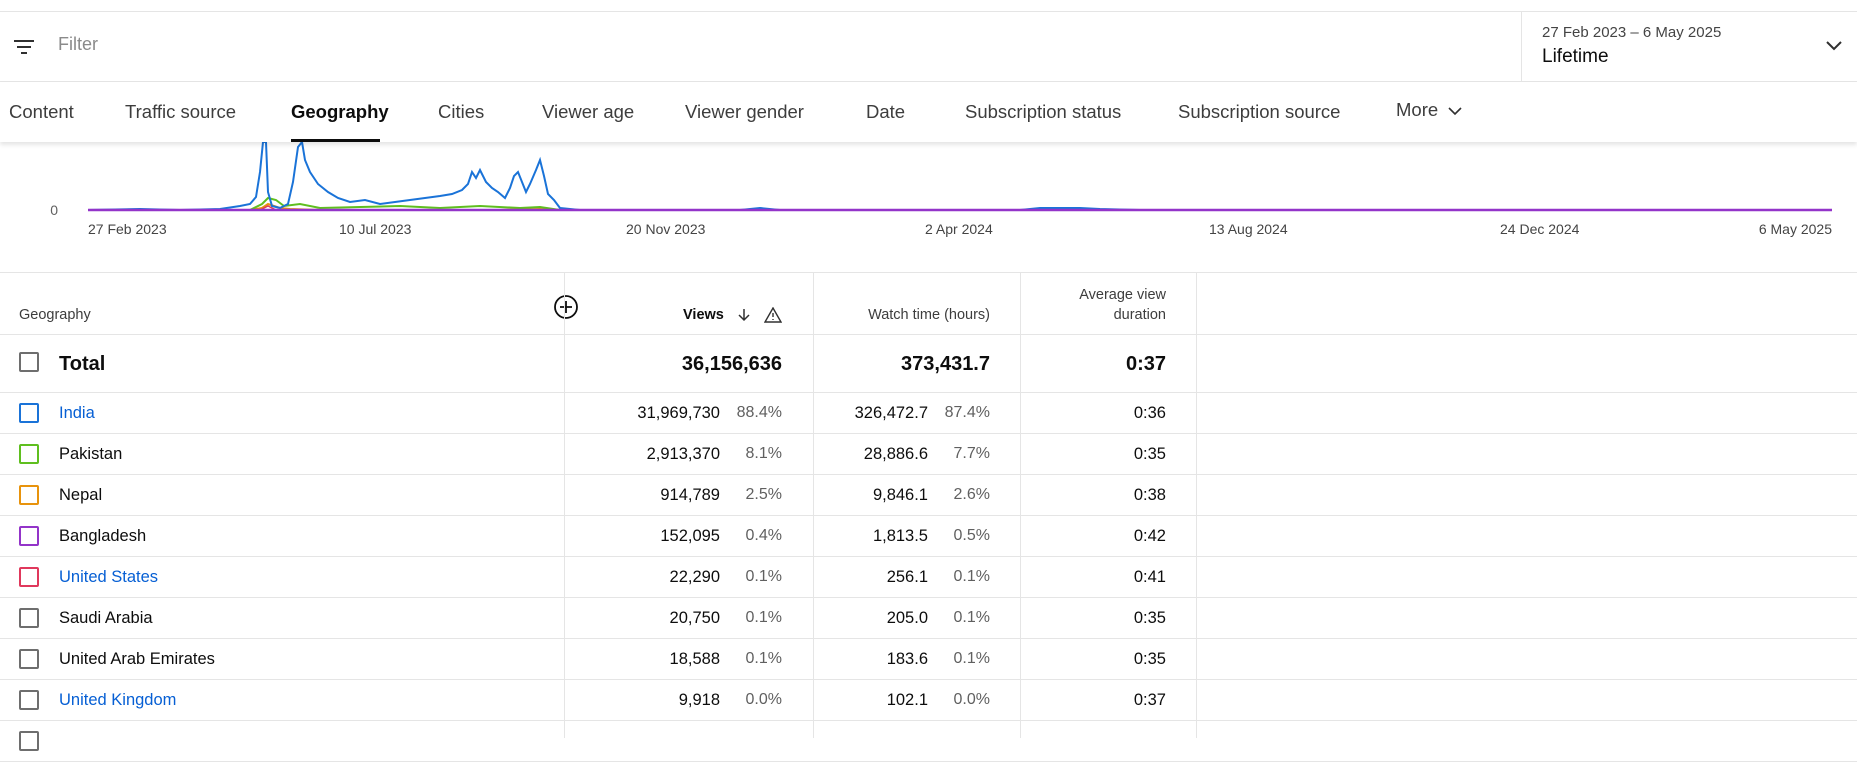  I want to click on geography-header: Geography, so click(55, 315).